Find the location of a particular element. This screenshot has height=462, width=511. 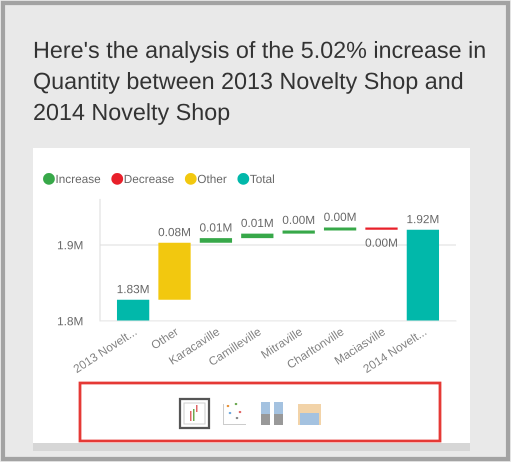

y-tick-label: 1.9M is located at coordinates (70, 245).